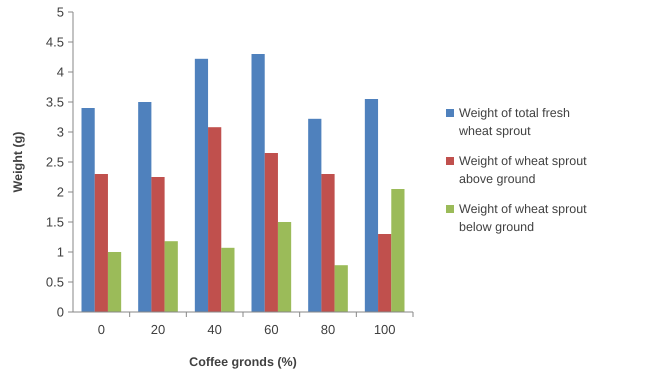  Describe the element at coordinates (158, 329) in the screenshot. I see `x-tick-label: 20` at that location.